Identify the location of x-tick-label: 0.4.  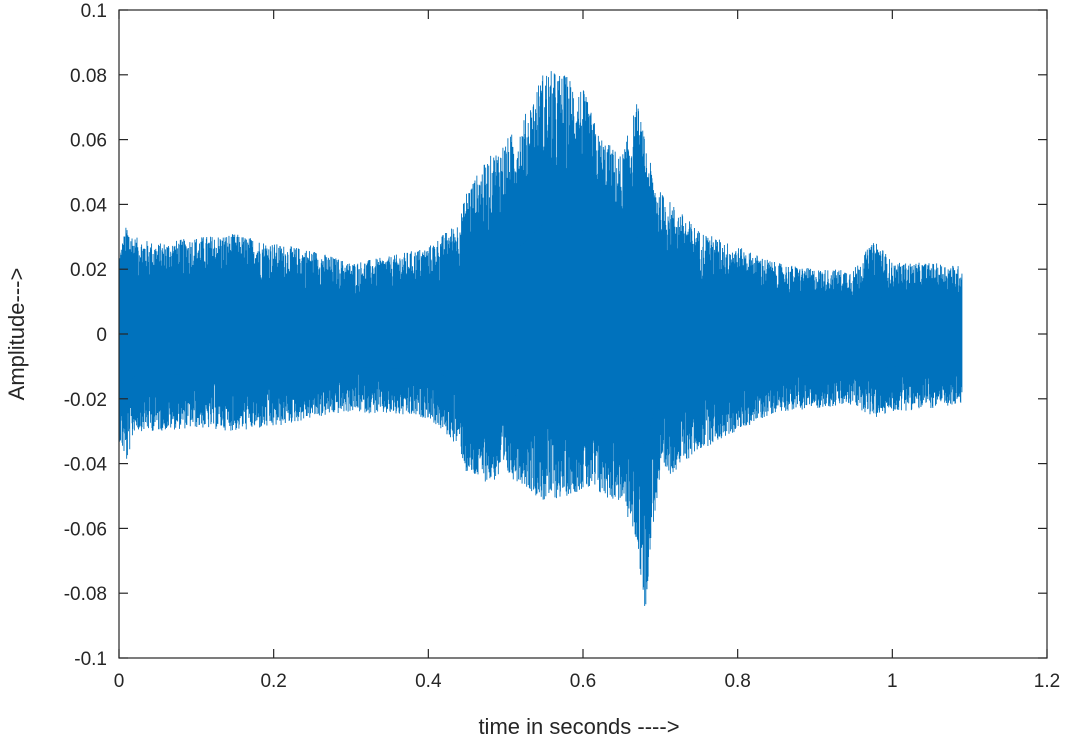
(428, 681).